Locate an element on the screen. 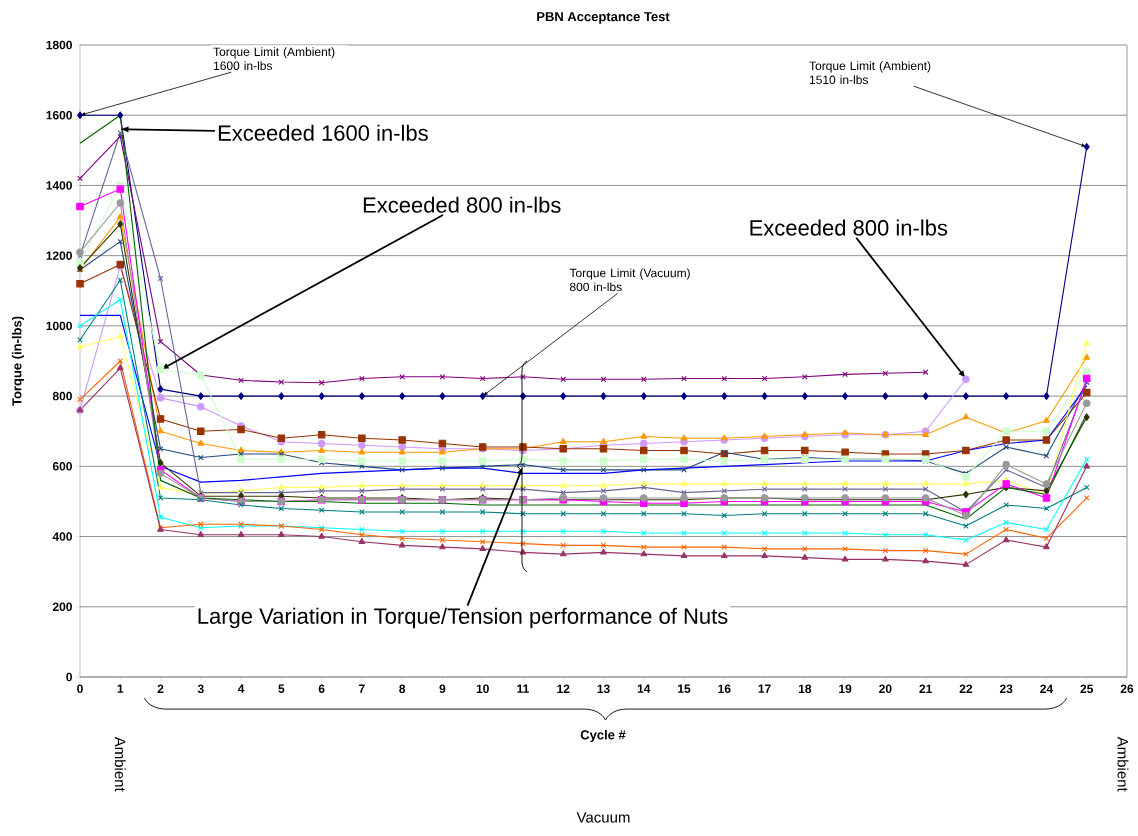 The width and height of the screenshot is (1138, 836). x-tick-label: 25 is located at coordinates (1087, 689).